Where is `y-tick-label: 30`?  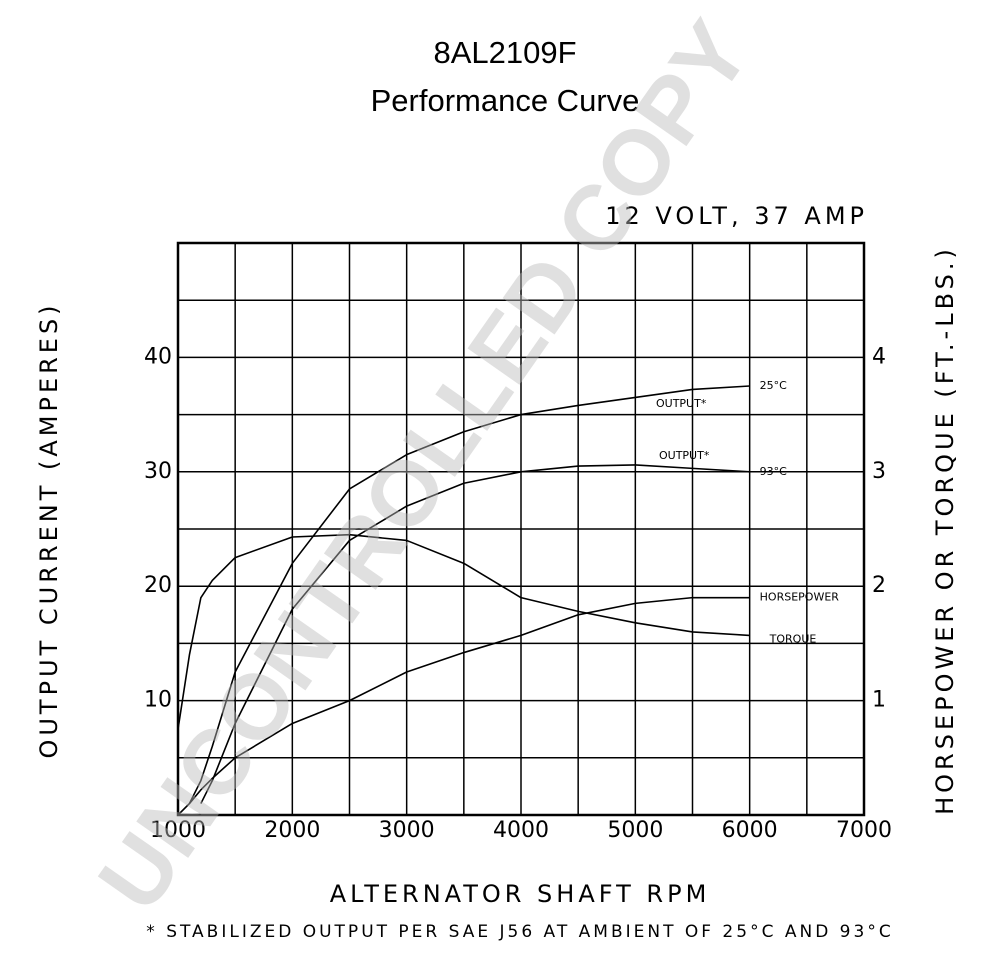
y-tick-label: 30 is located at coordinates (158, 471).